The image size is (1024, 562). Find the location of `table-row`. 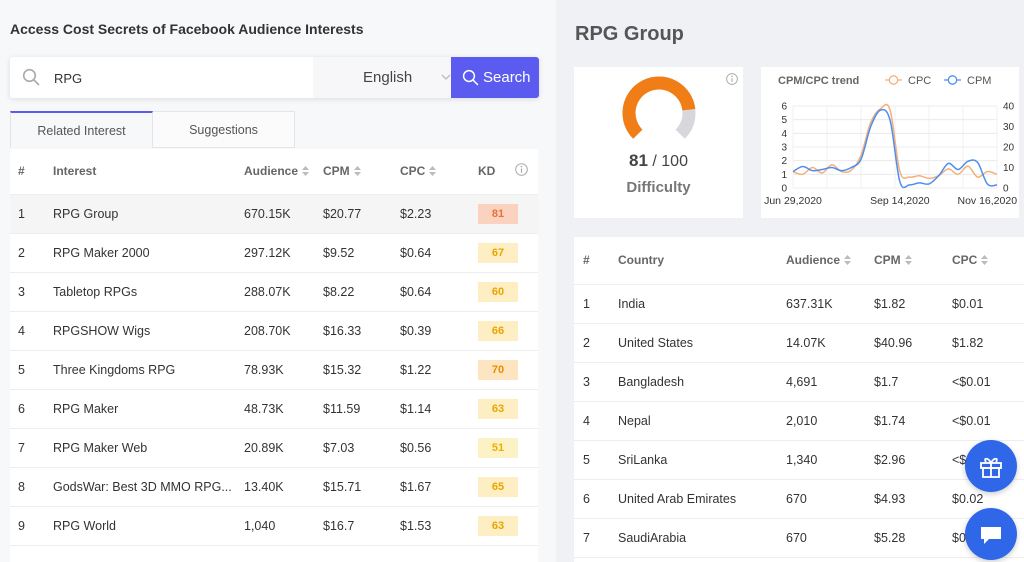

table-row is located at coordinates (274, 554).